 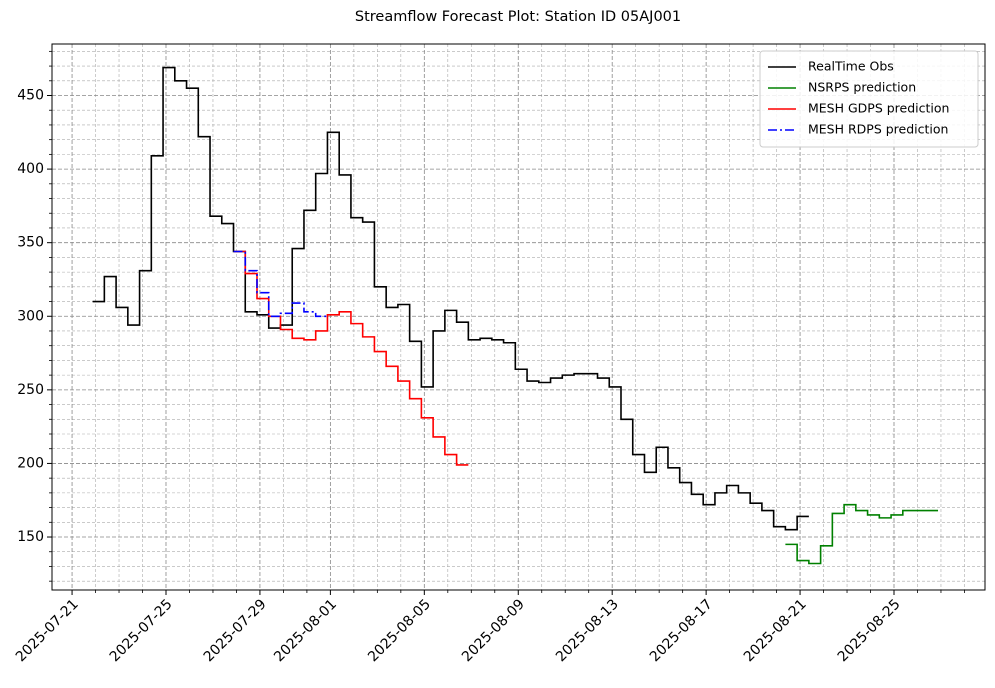 What do you see at coordinates (30, 316) in the screenshot?
I see `y-tick-label: 300` at bounding box center [30, 316].